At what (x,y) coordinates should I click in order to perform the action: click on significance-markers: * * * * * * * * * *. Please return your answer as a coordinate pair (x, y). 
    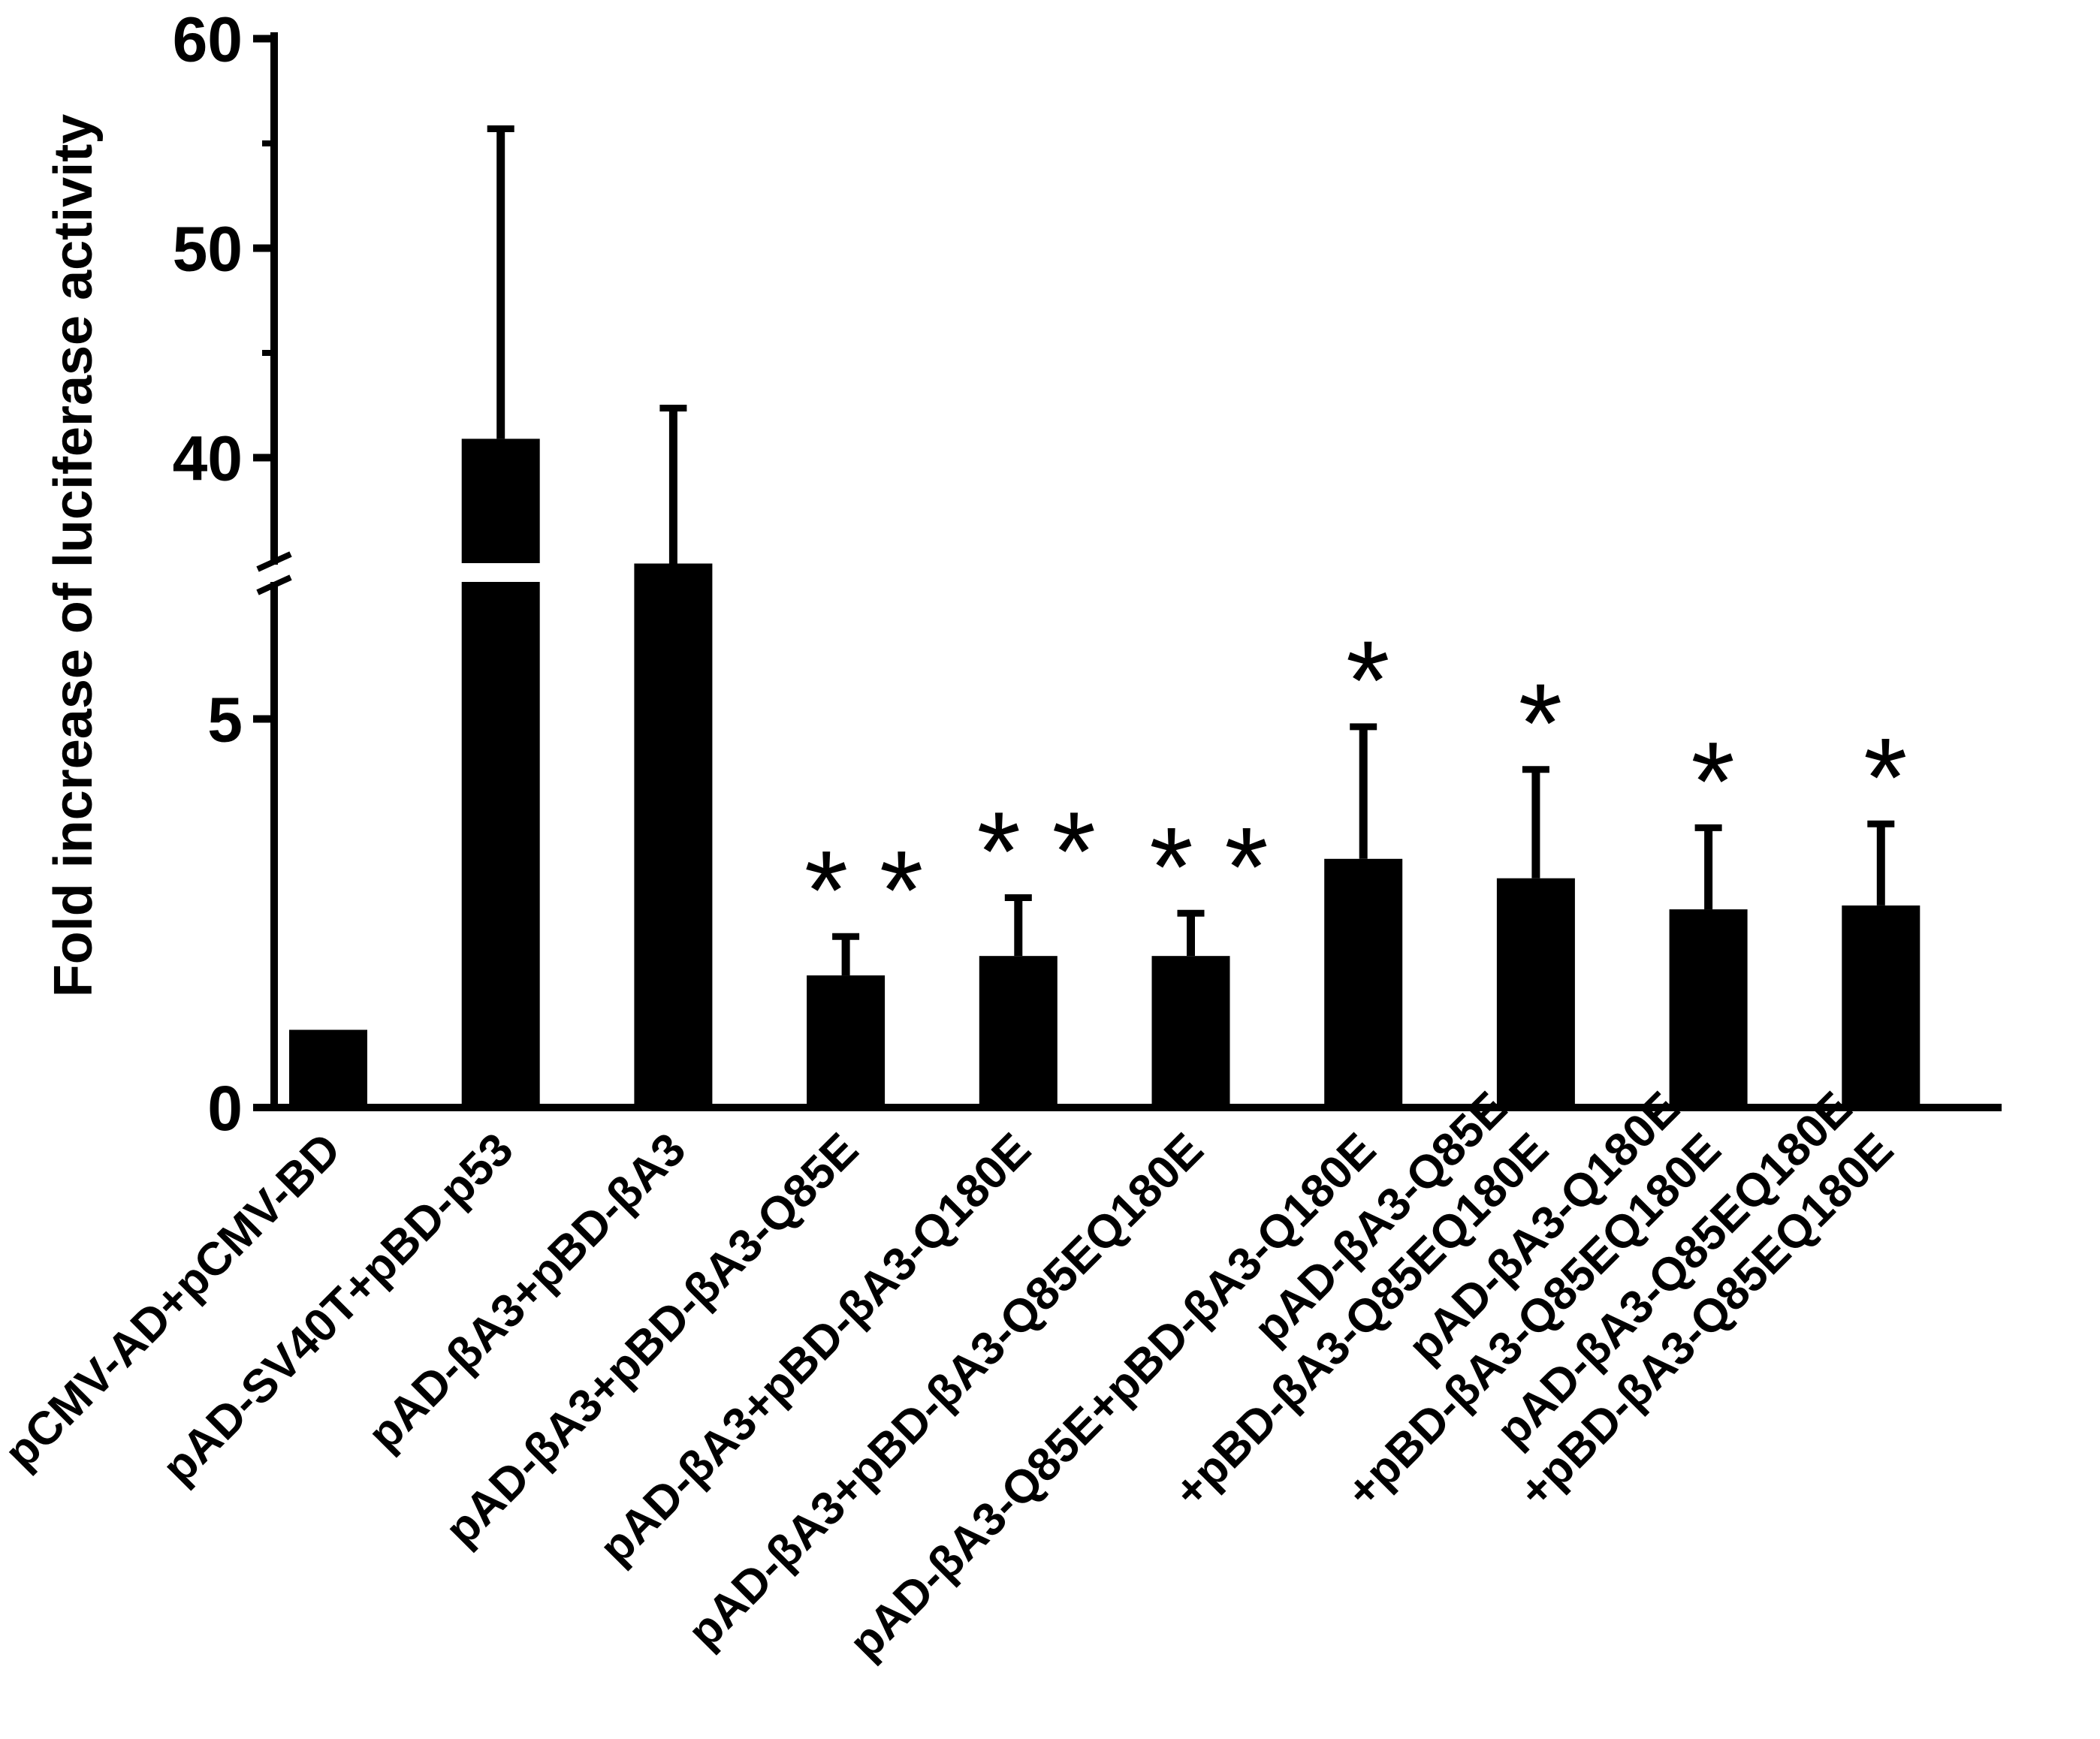
    Looking at the image, I should click on (1356, 785).